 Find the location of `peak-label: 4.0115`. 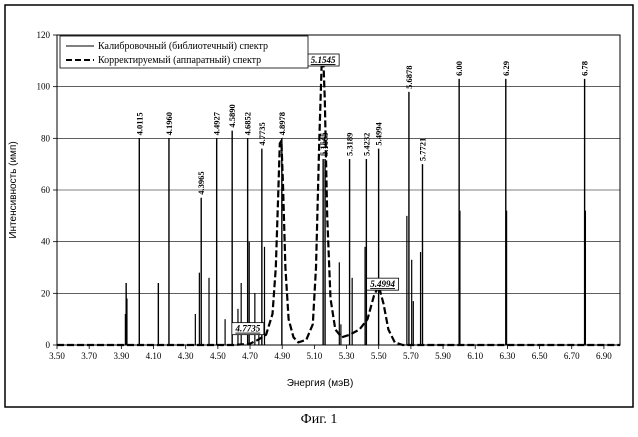

peak-label: 4.0115 is located at coordinates (139, 123).